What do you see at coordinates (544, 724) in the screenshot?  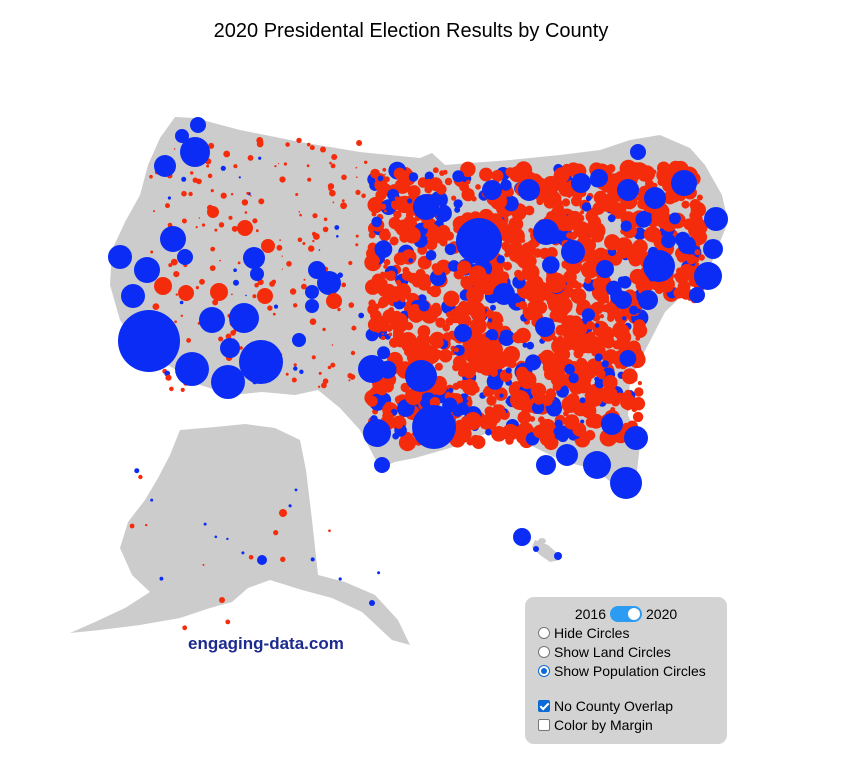 I see `color-margin-checkbox` at bounding box center [544, 724].